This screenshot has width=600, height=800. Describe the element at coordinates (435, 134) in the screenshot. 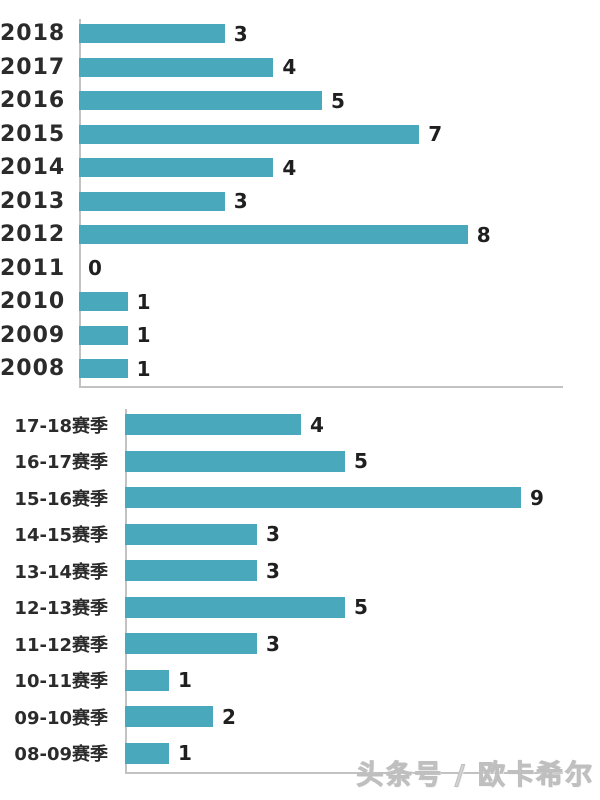

I see `value-label: 7` at that location.